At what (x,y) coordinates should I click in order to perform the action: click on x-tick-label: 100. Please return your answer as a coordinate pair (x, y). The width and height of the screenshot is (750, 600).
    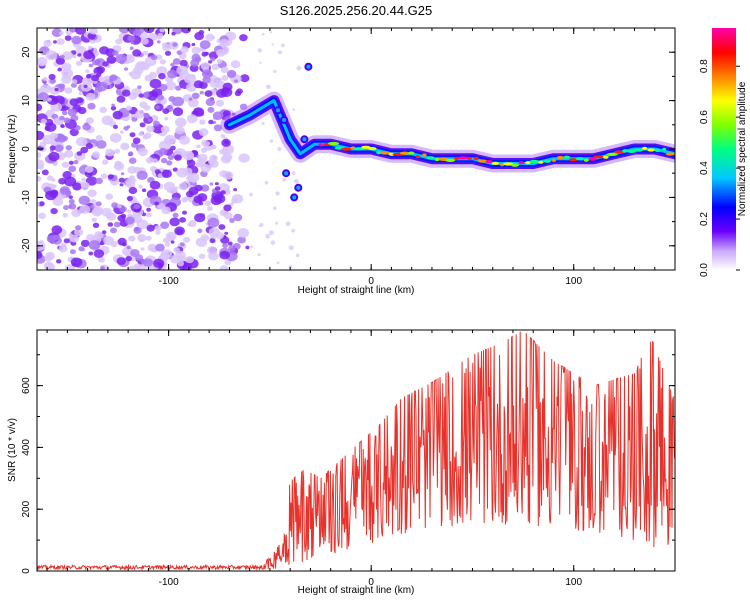
    Looking at the image, I should click on (573, 582).